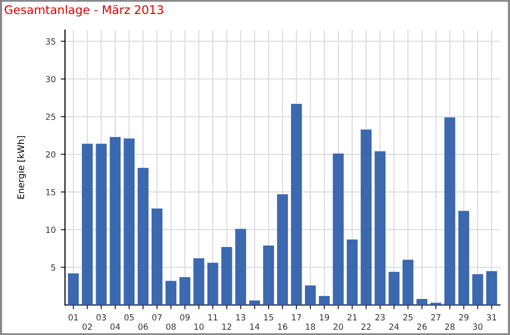 This screenshot has height=335, width=510. I want to click on x-tick-label: 14, so click(255, 327).